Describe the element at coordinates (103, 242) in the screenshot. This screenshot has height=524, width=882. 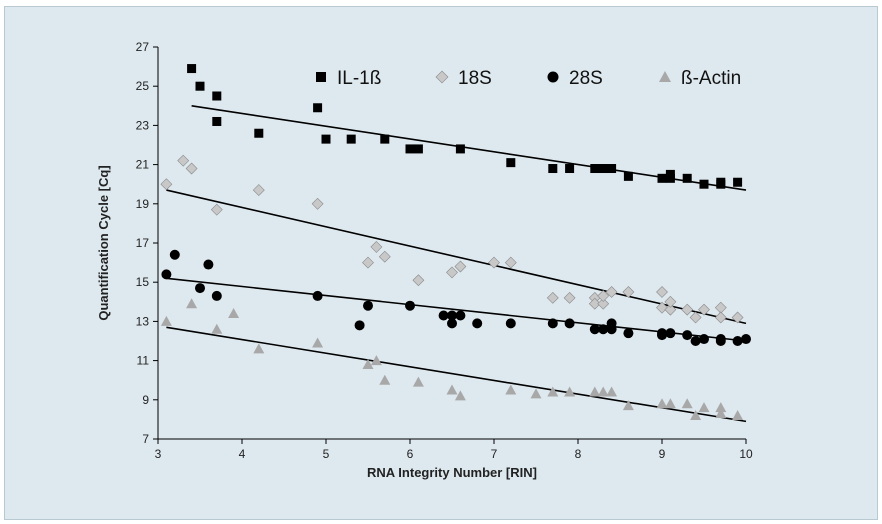
I see `y-axis-title: Quantification Cycle [Cq]` at that location.